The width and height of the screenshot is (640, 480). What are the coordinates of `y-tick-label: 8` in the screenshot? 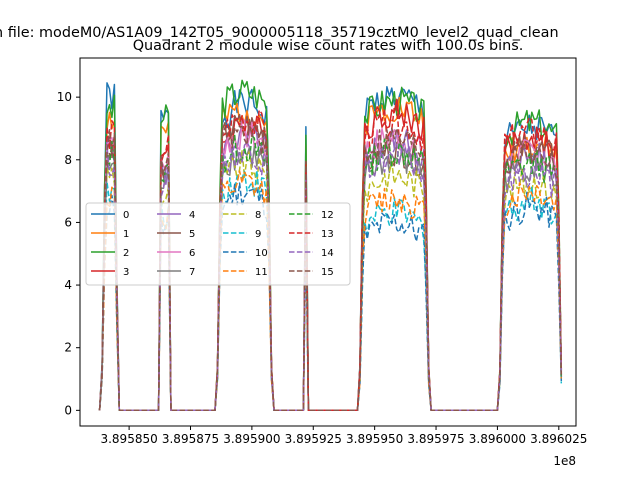 It's located at (68, 160).